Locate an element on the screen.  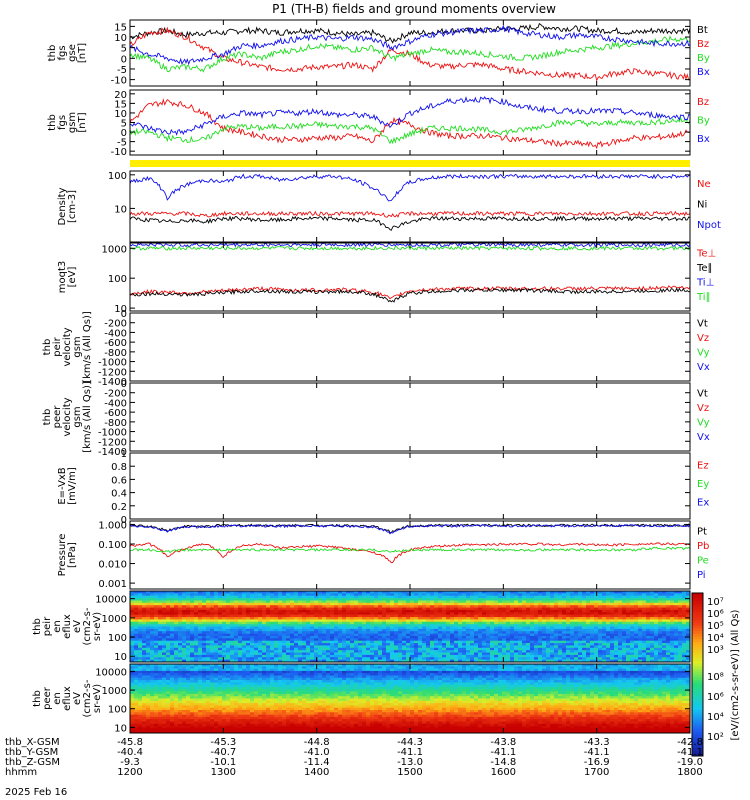
legend-By: By is located at coordinates (703, 58).